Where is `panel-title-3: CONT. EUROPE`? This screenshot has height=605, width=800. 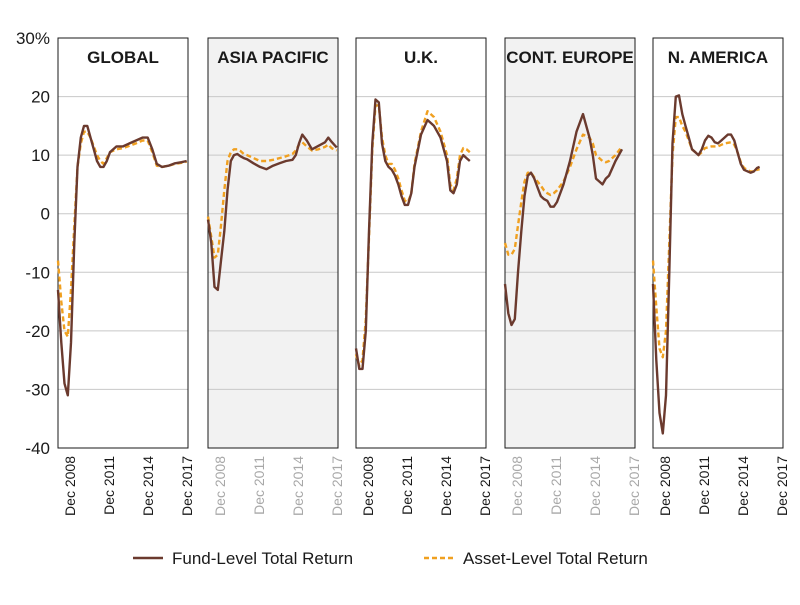
panel-title-3: CONT. EUROPE is located at coordinates (570, 57).